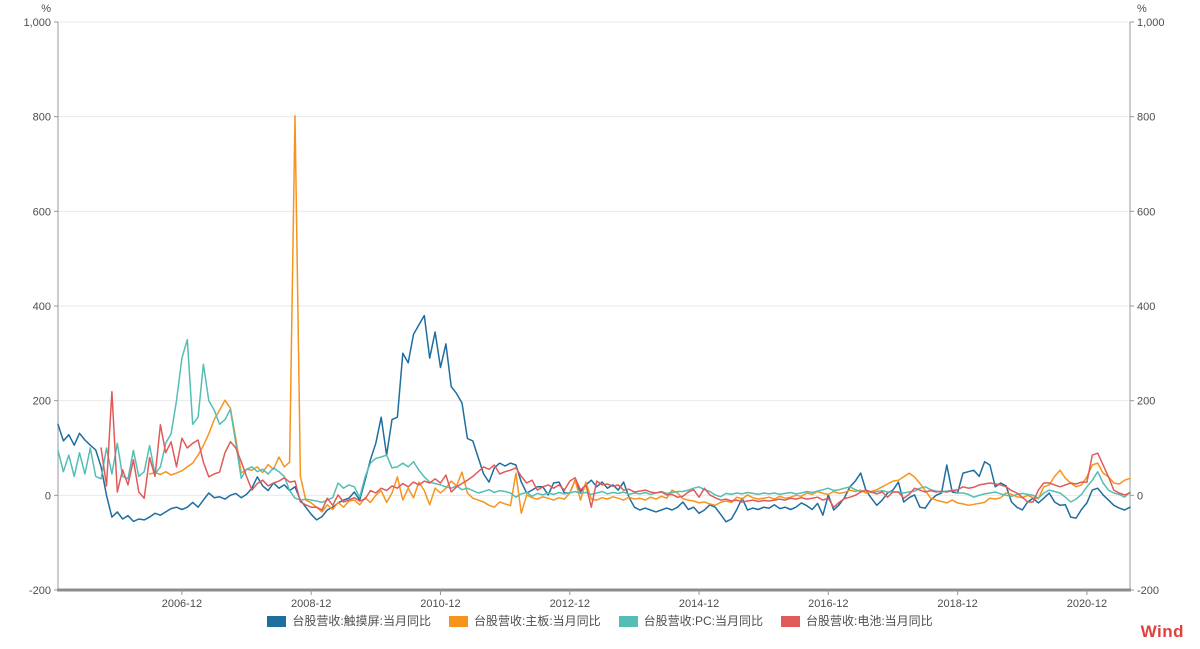  I want to click on y-axis-tick-label-right: 200, so click(1146, 402).